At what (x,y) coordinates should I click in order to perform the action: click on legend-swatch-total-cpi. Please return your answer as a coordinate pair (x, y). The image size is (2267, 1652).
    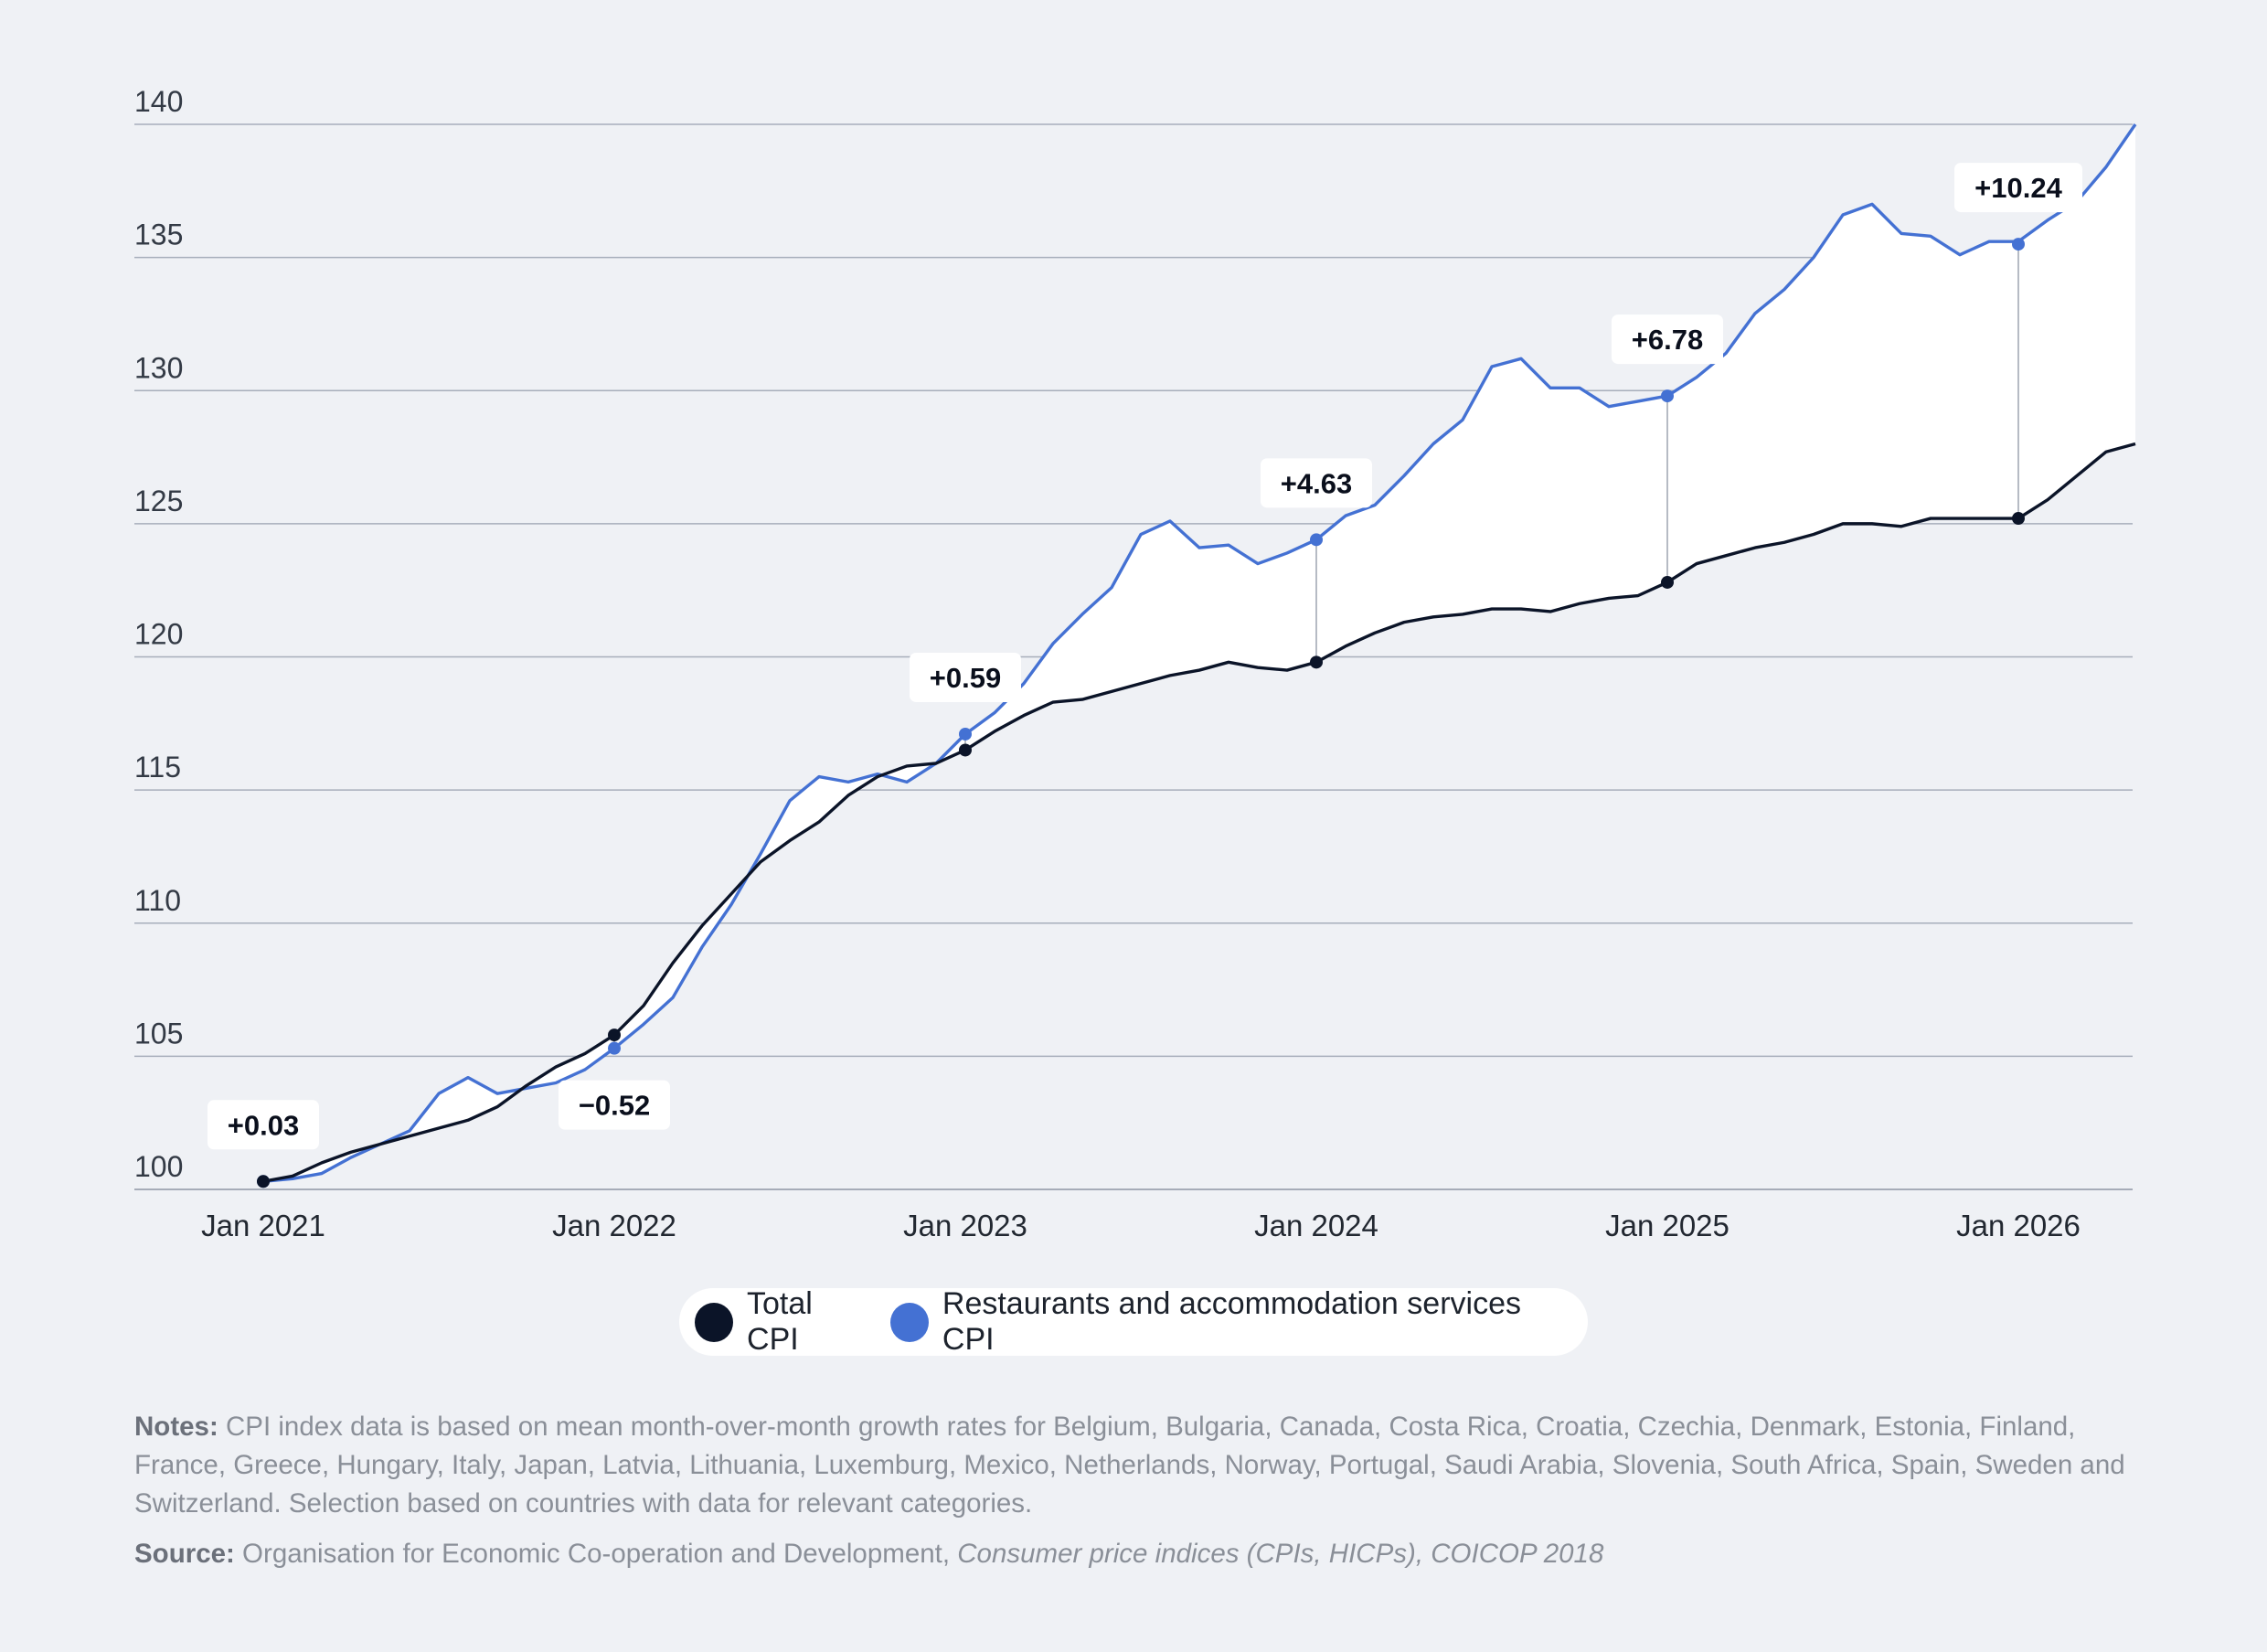
    Looking at the image, I should click on (714, 1322).